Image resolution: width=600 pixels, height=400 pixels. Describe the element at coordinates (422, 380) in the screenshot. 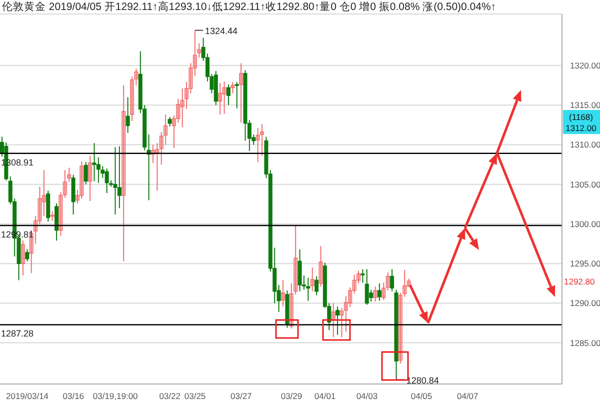

I see `annotation: 1280.84` at that location.